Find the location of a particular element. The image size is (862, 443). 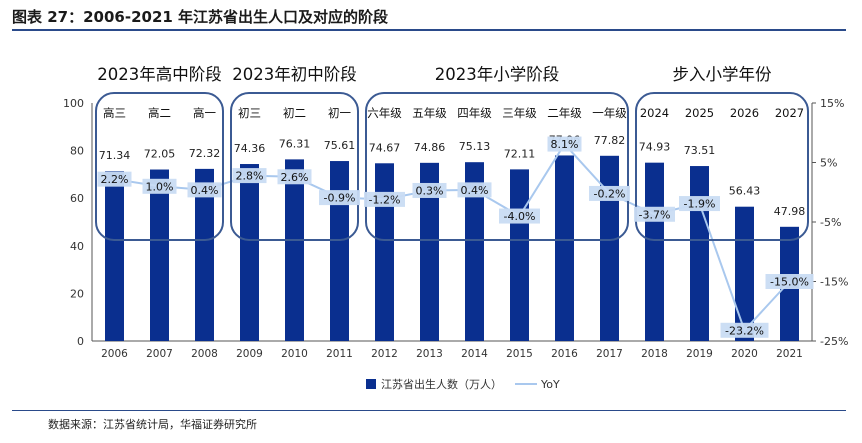

stage-label: 二年级 is located at coordinates (564, 113).